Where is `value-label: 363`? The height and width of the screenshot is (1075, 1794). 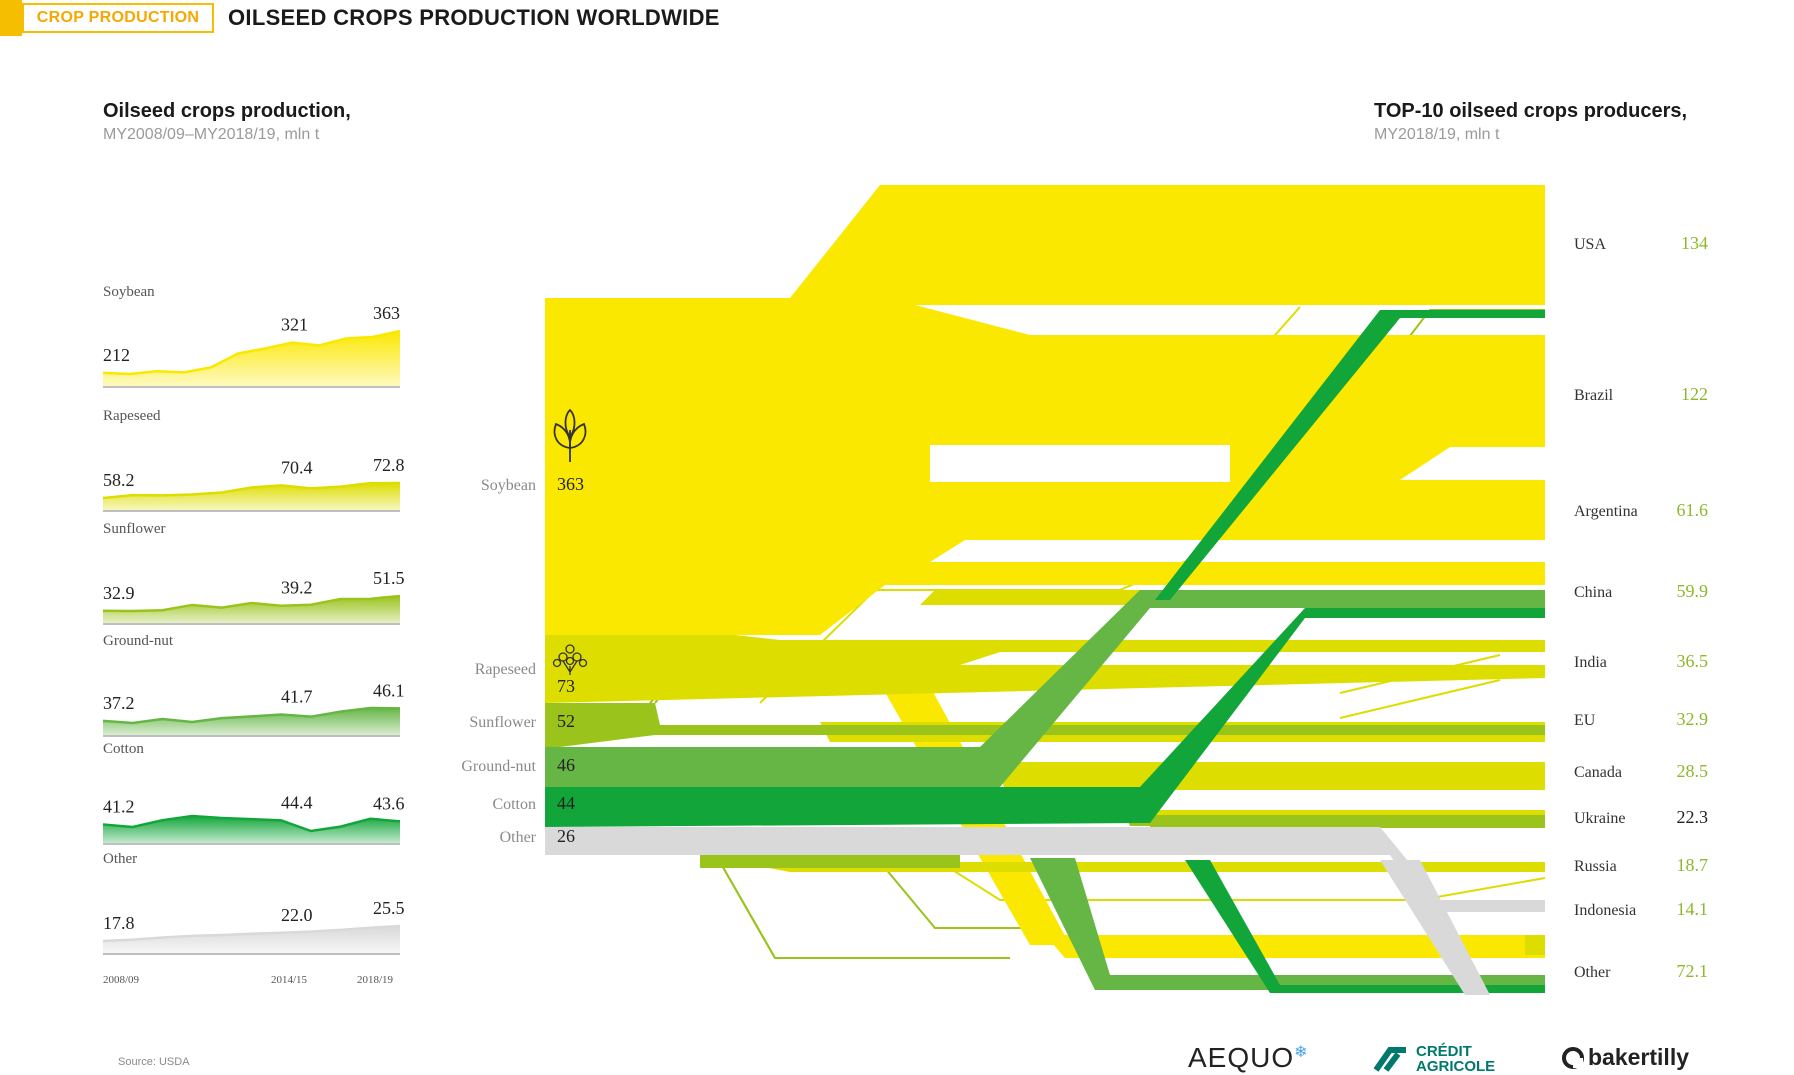
value-label: 363 is located at coordinates (386, 313).